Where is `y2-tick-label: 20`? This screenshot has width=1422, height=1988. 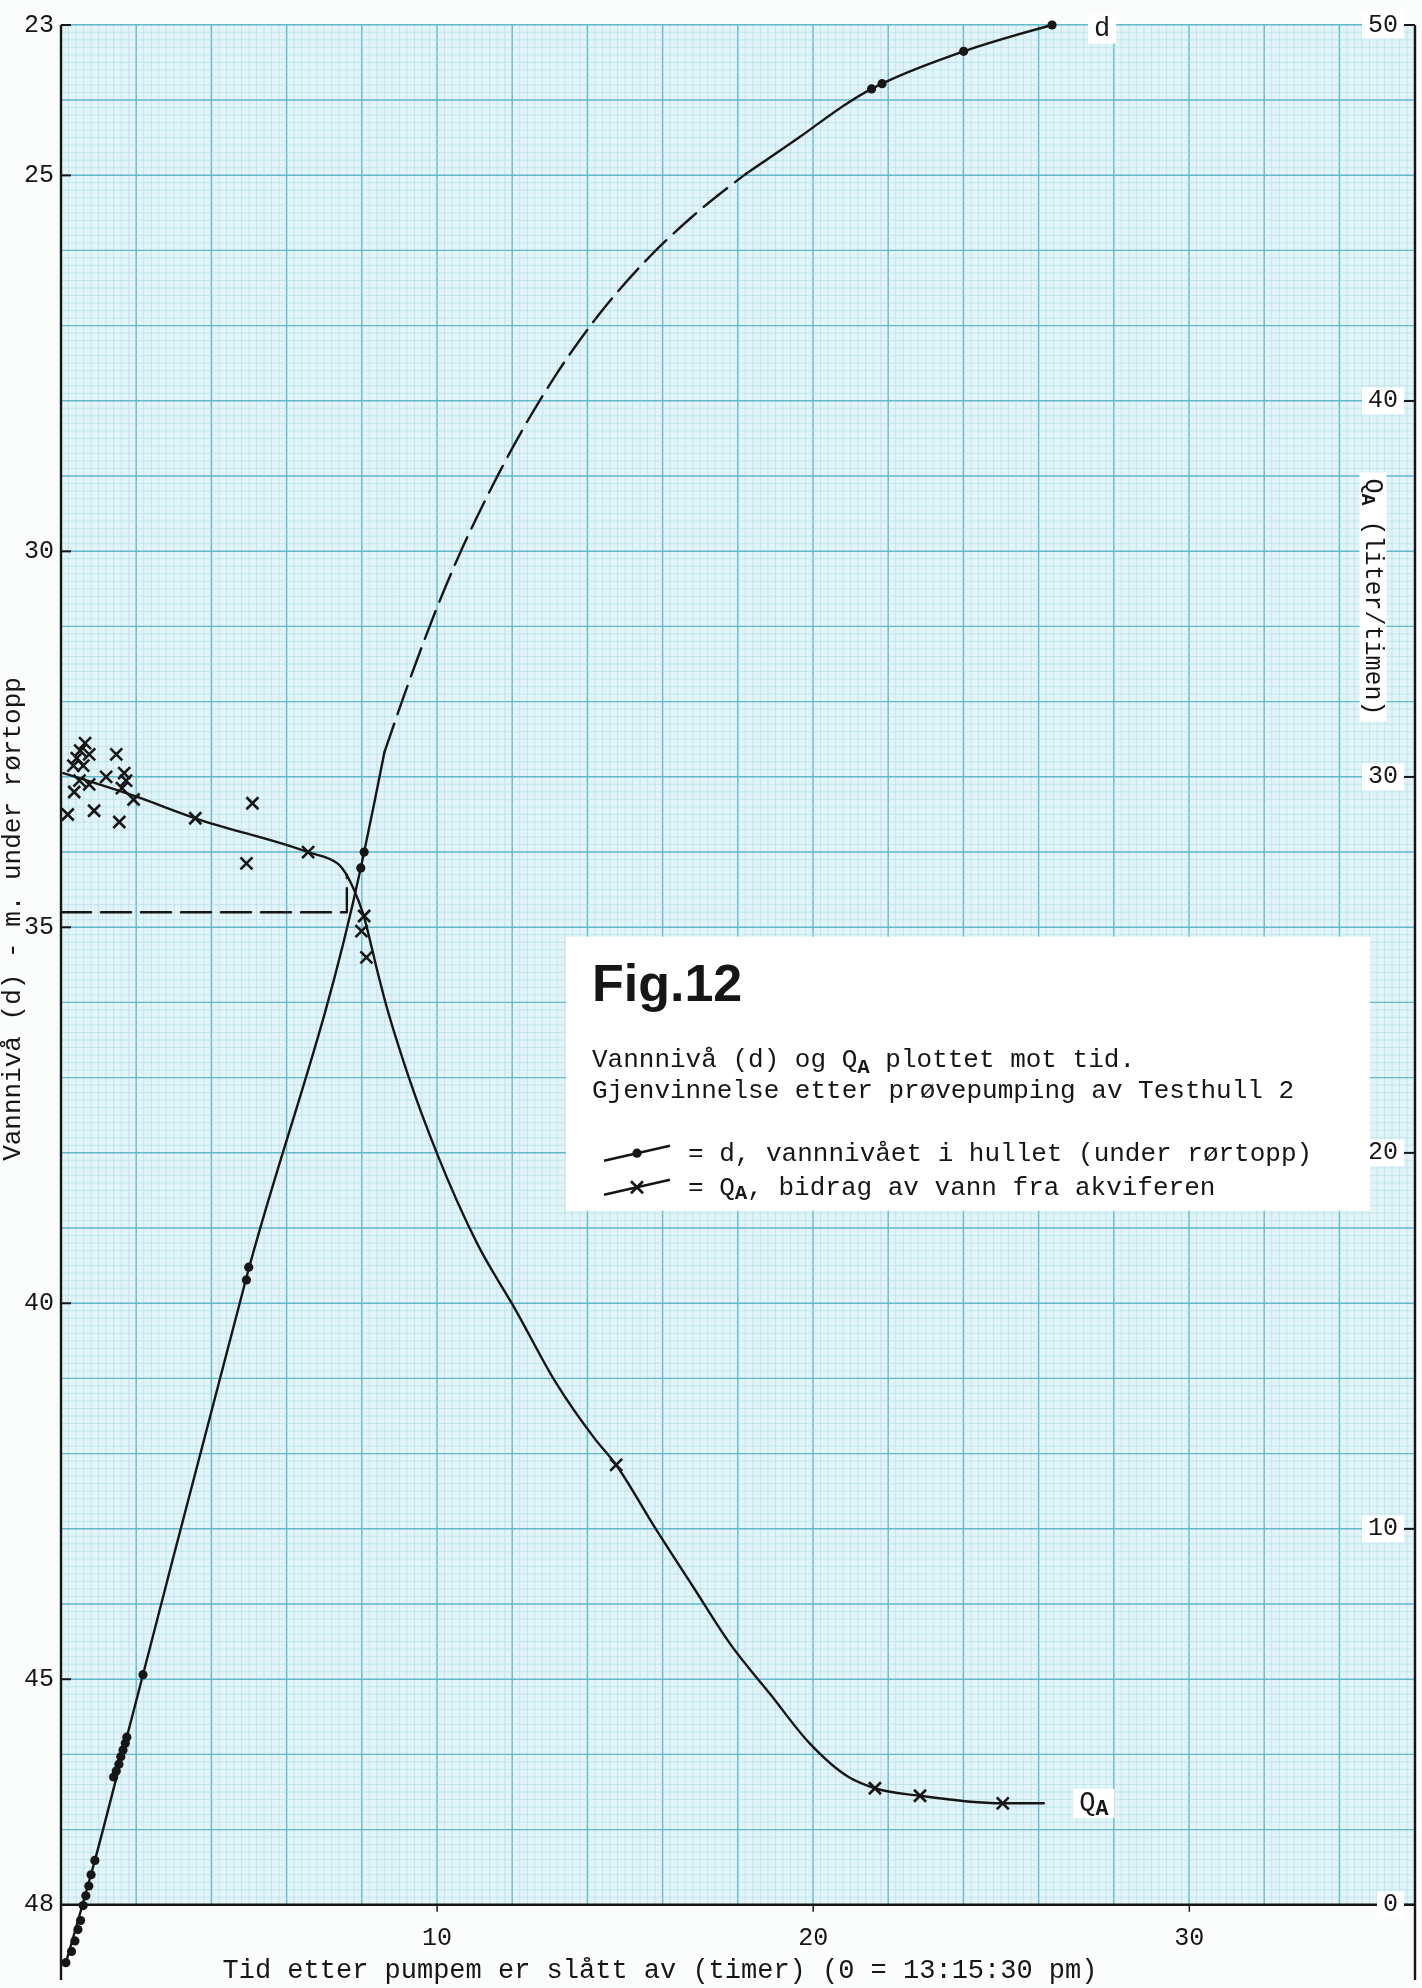 y2-tick-label: 20 is located at coordinates (1382, 1153).